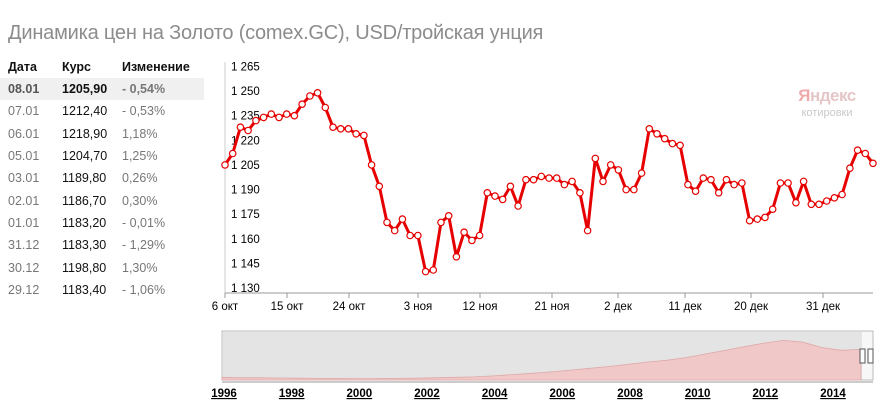 The height and width of the screenshot is (414, 893). What do you see at coordinates (84, 200) in the screenshot?
I see `quote-rate: 1186,70` at bounding box center [84, 200].